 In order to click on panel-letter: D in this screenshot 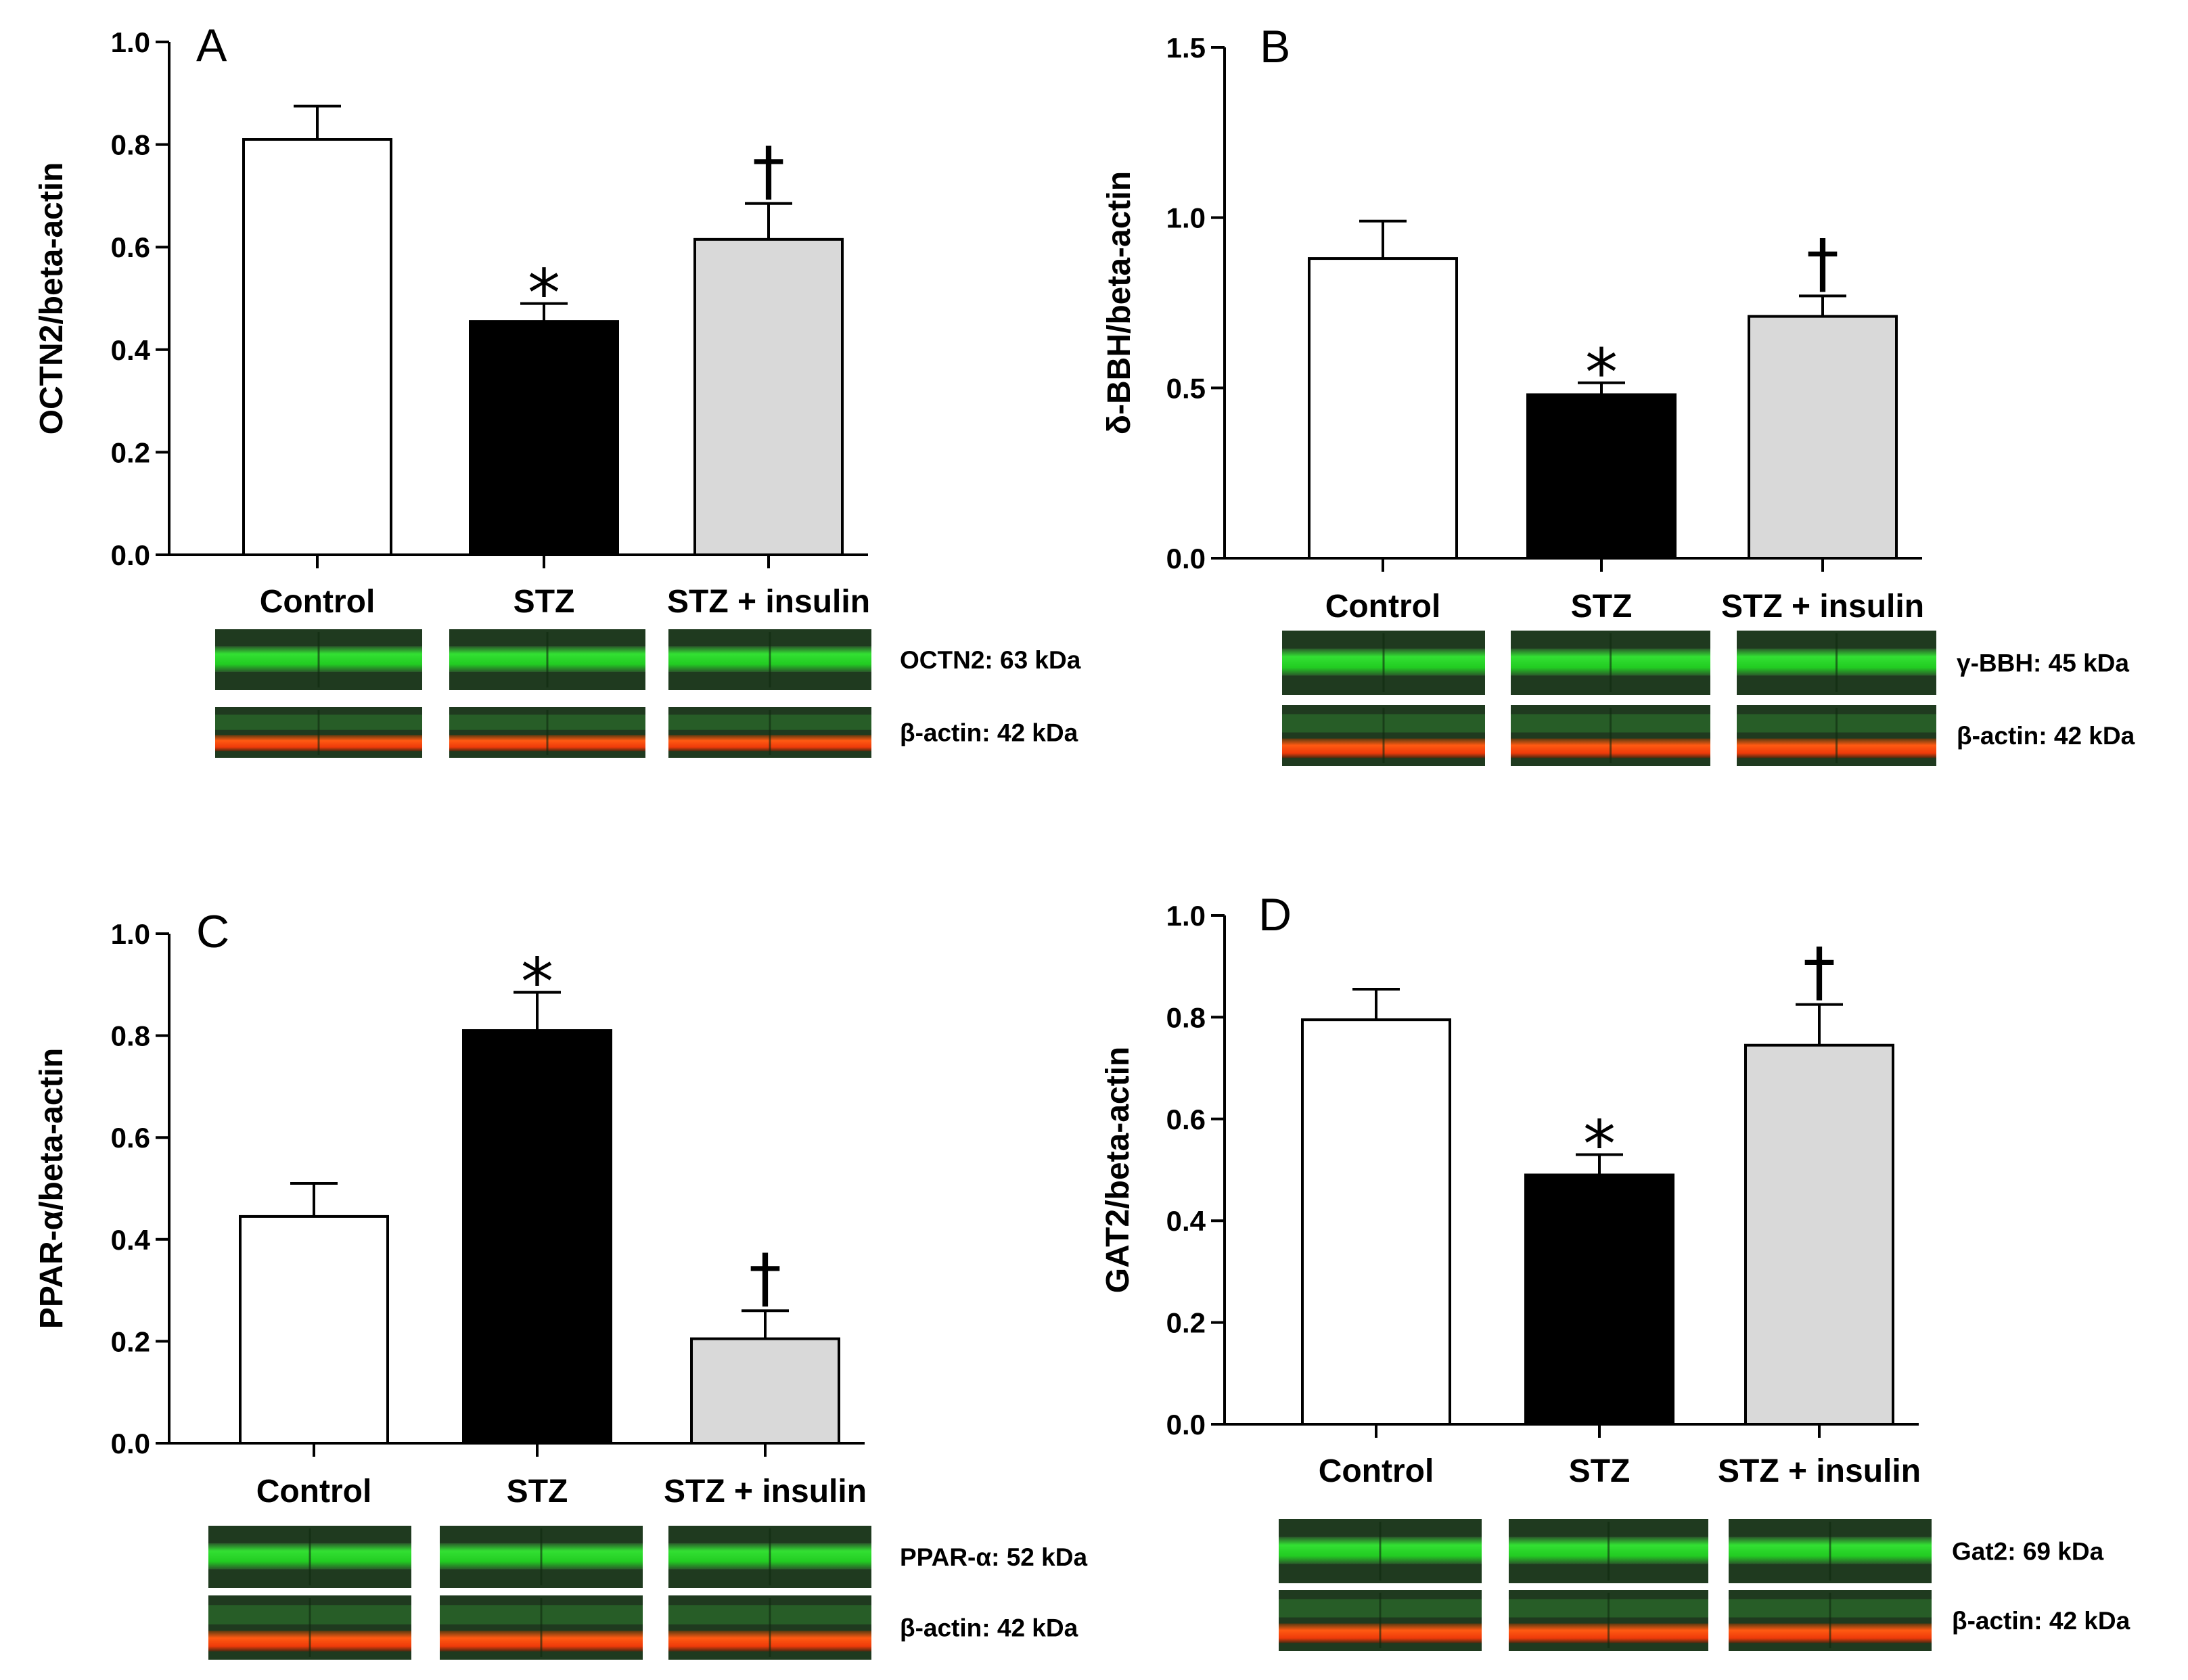, I will do `click(1275, 914)`.